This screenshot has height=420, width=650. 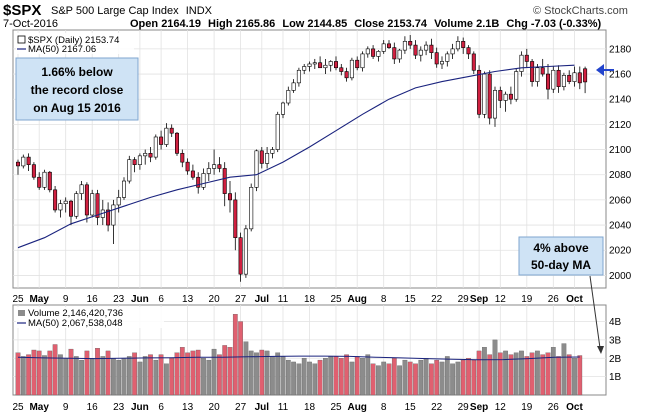 I want to click on x-tick-label: 23, so click(x=119, y=407).